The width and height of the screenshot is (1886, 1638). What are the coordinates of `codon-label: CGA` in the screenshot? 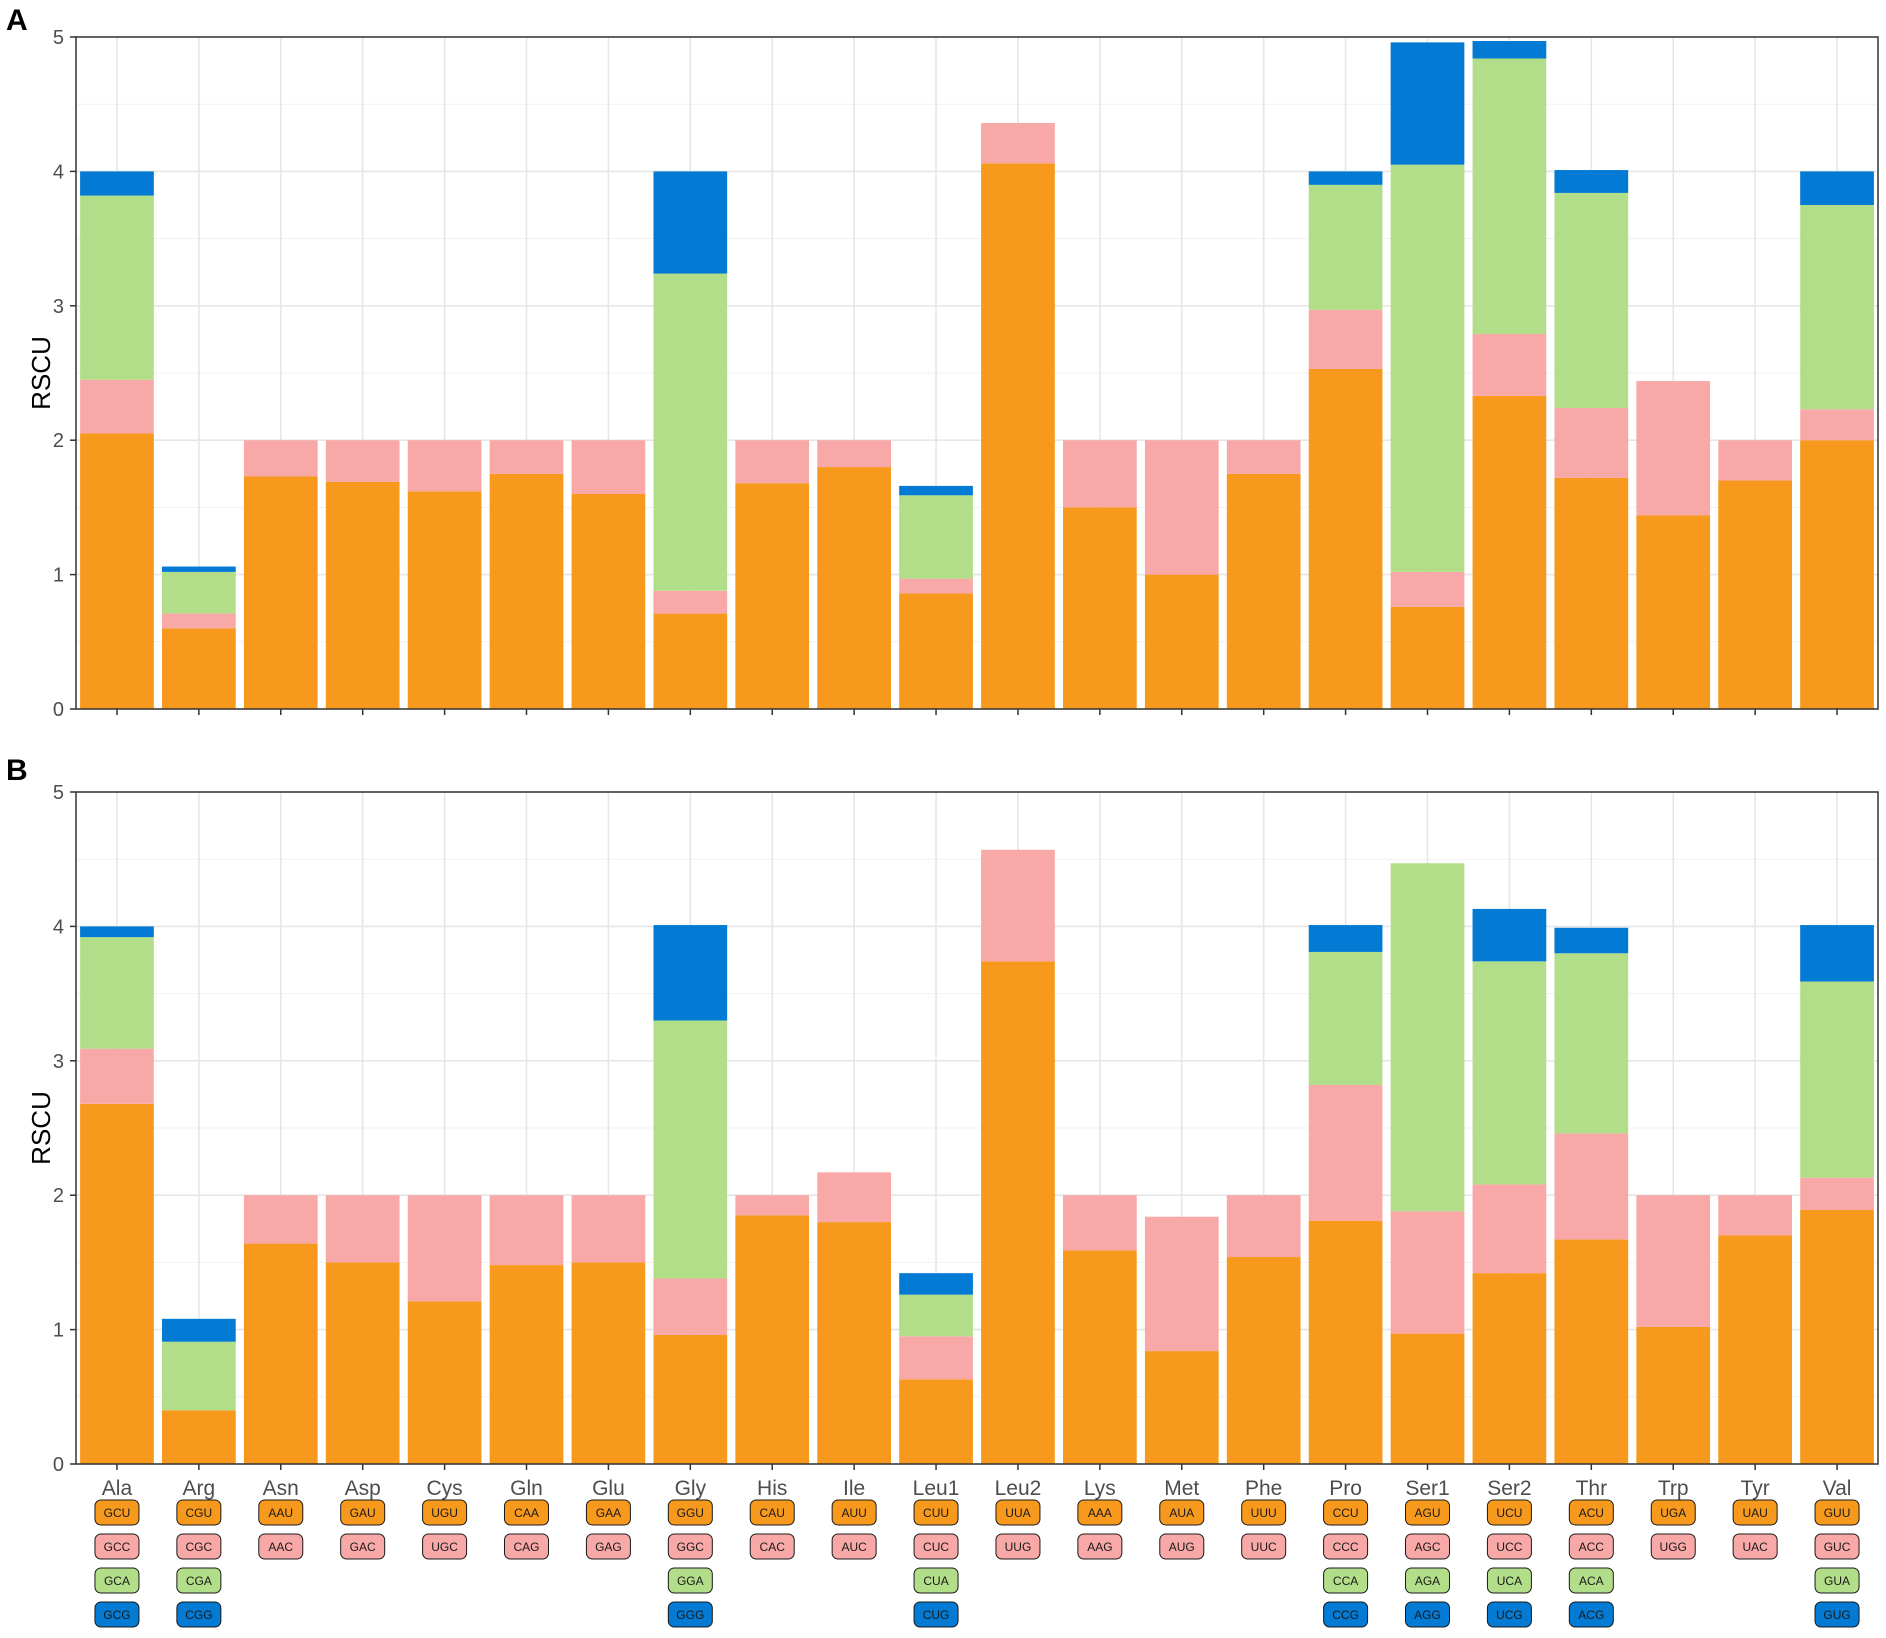 It's located at (199, 1581).